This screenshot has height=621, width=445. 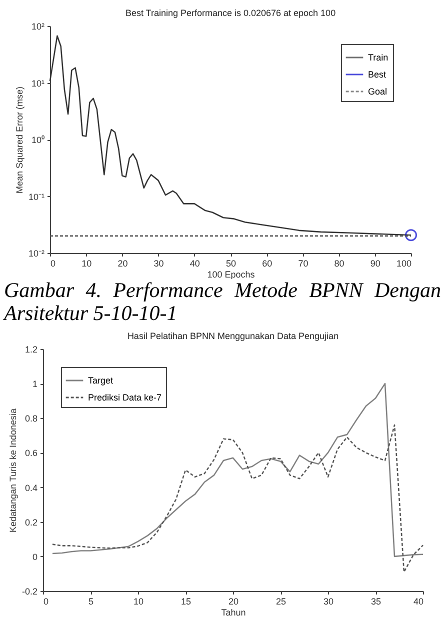 What do you see at coordinates (31, 349) in the screenshot?
I see `y-tick-label: 1.2` at bounding box center [31, 349].